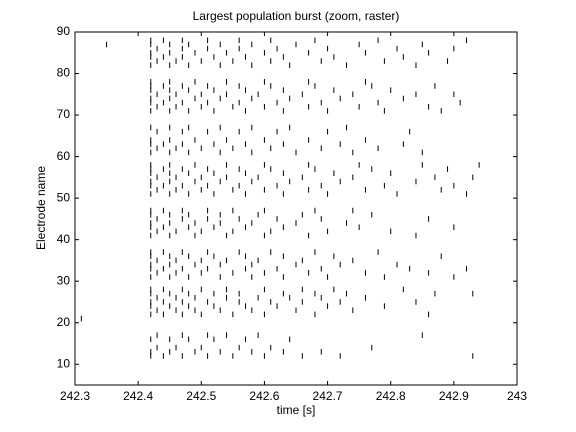  I want to click on y-tick-label: 50, so click(64, 197).